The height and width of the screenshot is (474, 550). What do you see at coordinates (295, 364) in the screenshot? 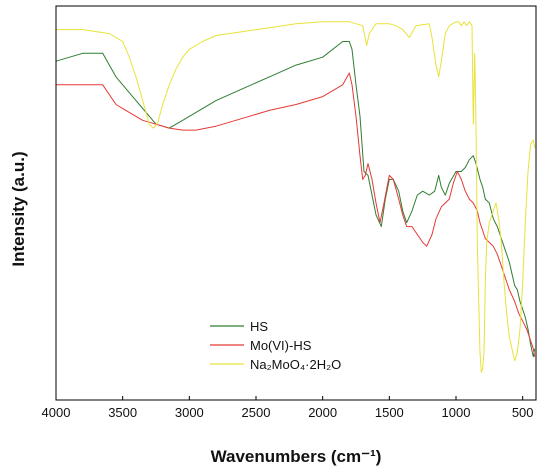
I see `legend-label-2: Na₂MoO₄·2H₂O` at bounding box center [295, 364].